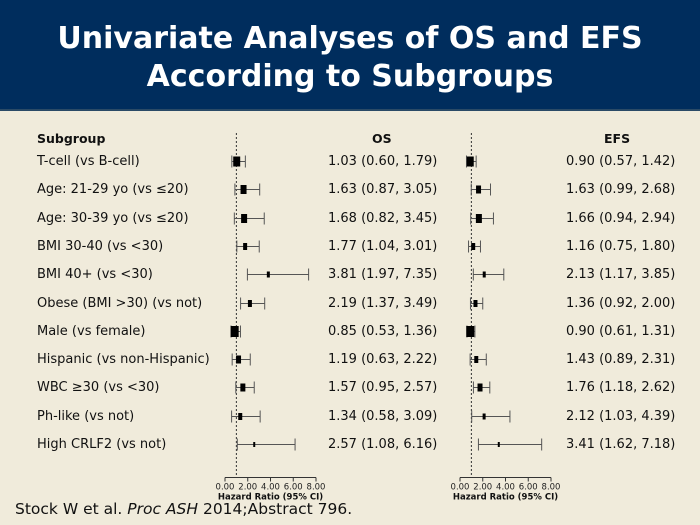 The image size is (700, 525). I want to click on slide-title-line-1: Univariate Analyses of OS and EFS, so click(350, 38).